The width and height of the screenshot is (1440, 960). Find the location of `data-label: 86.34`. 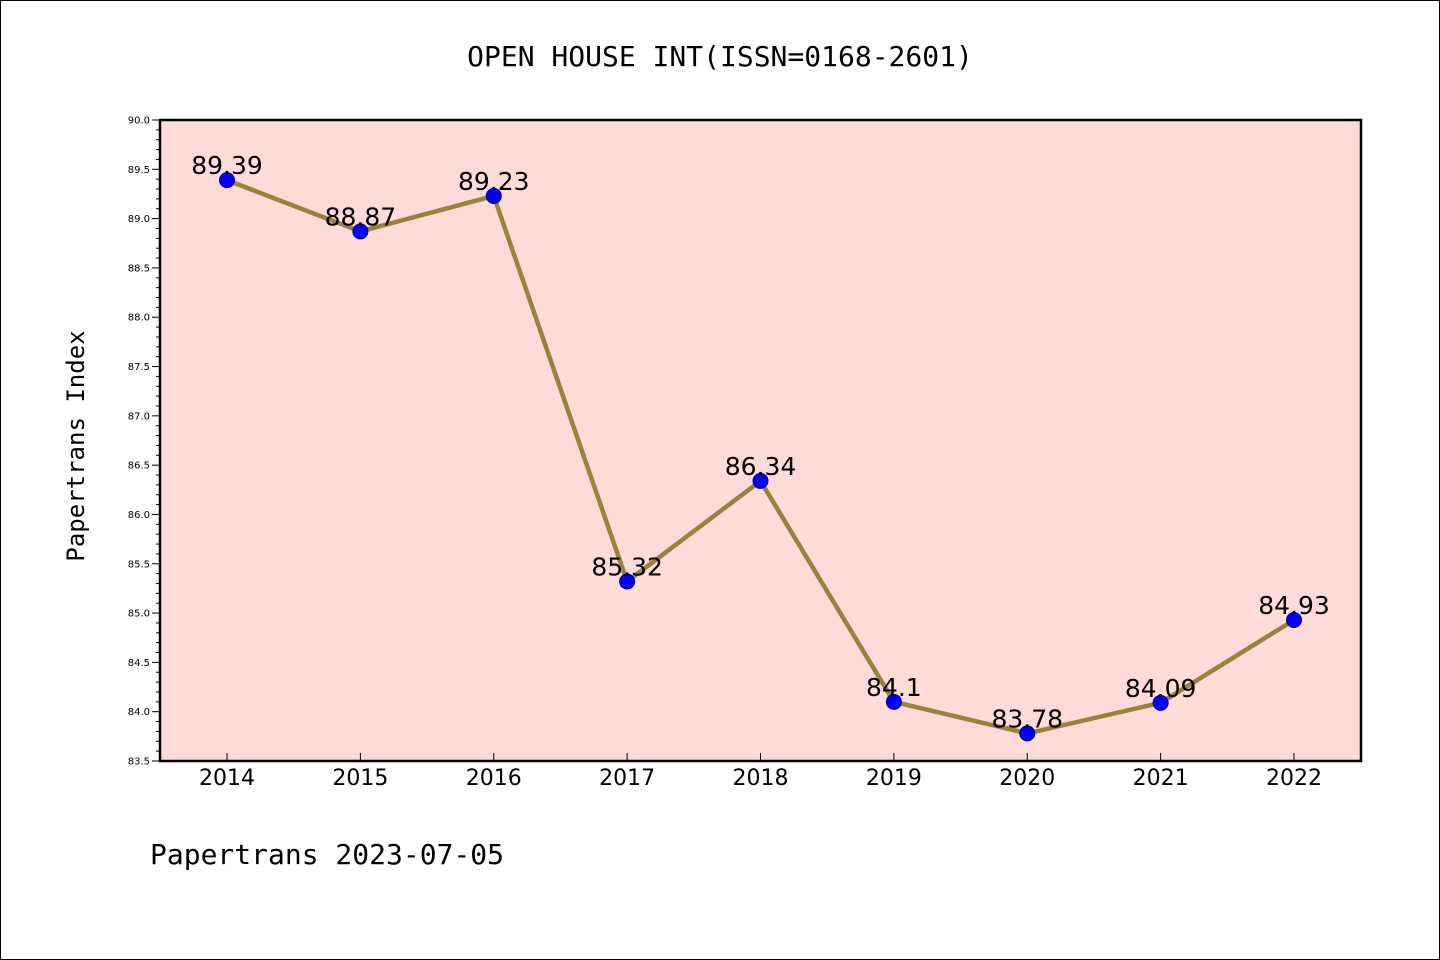

data-label: 86.34 is located at coordinates (761, 466).